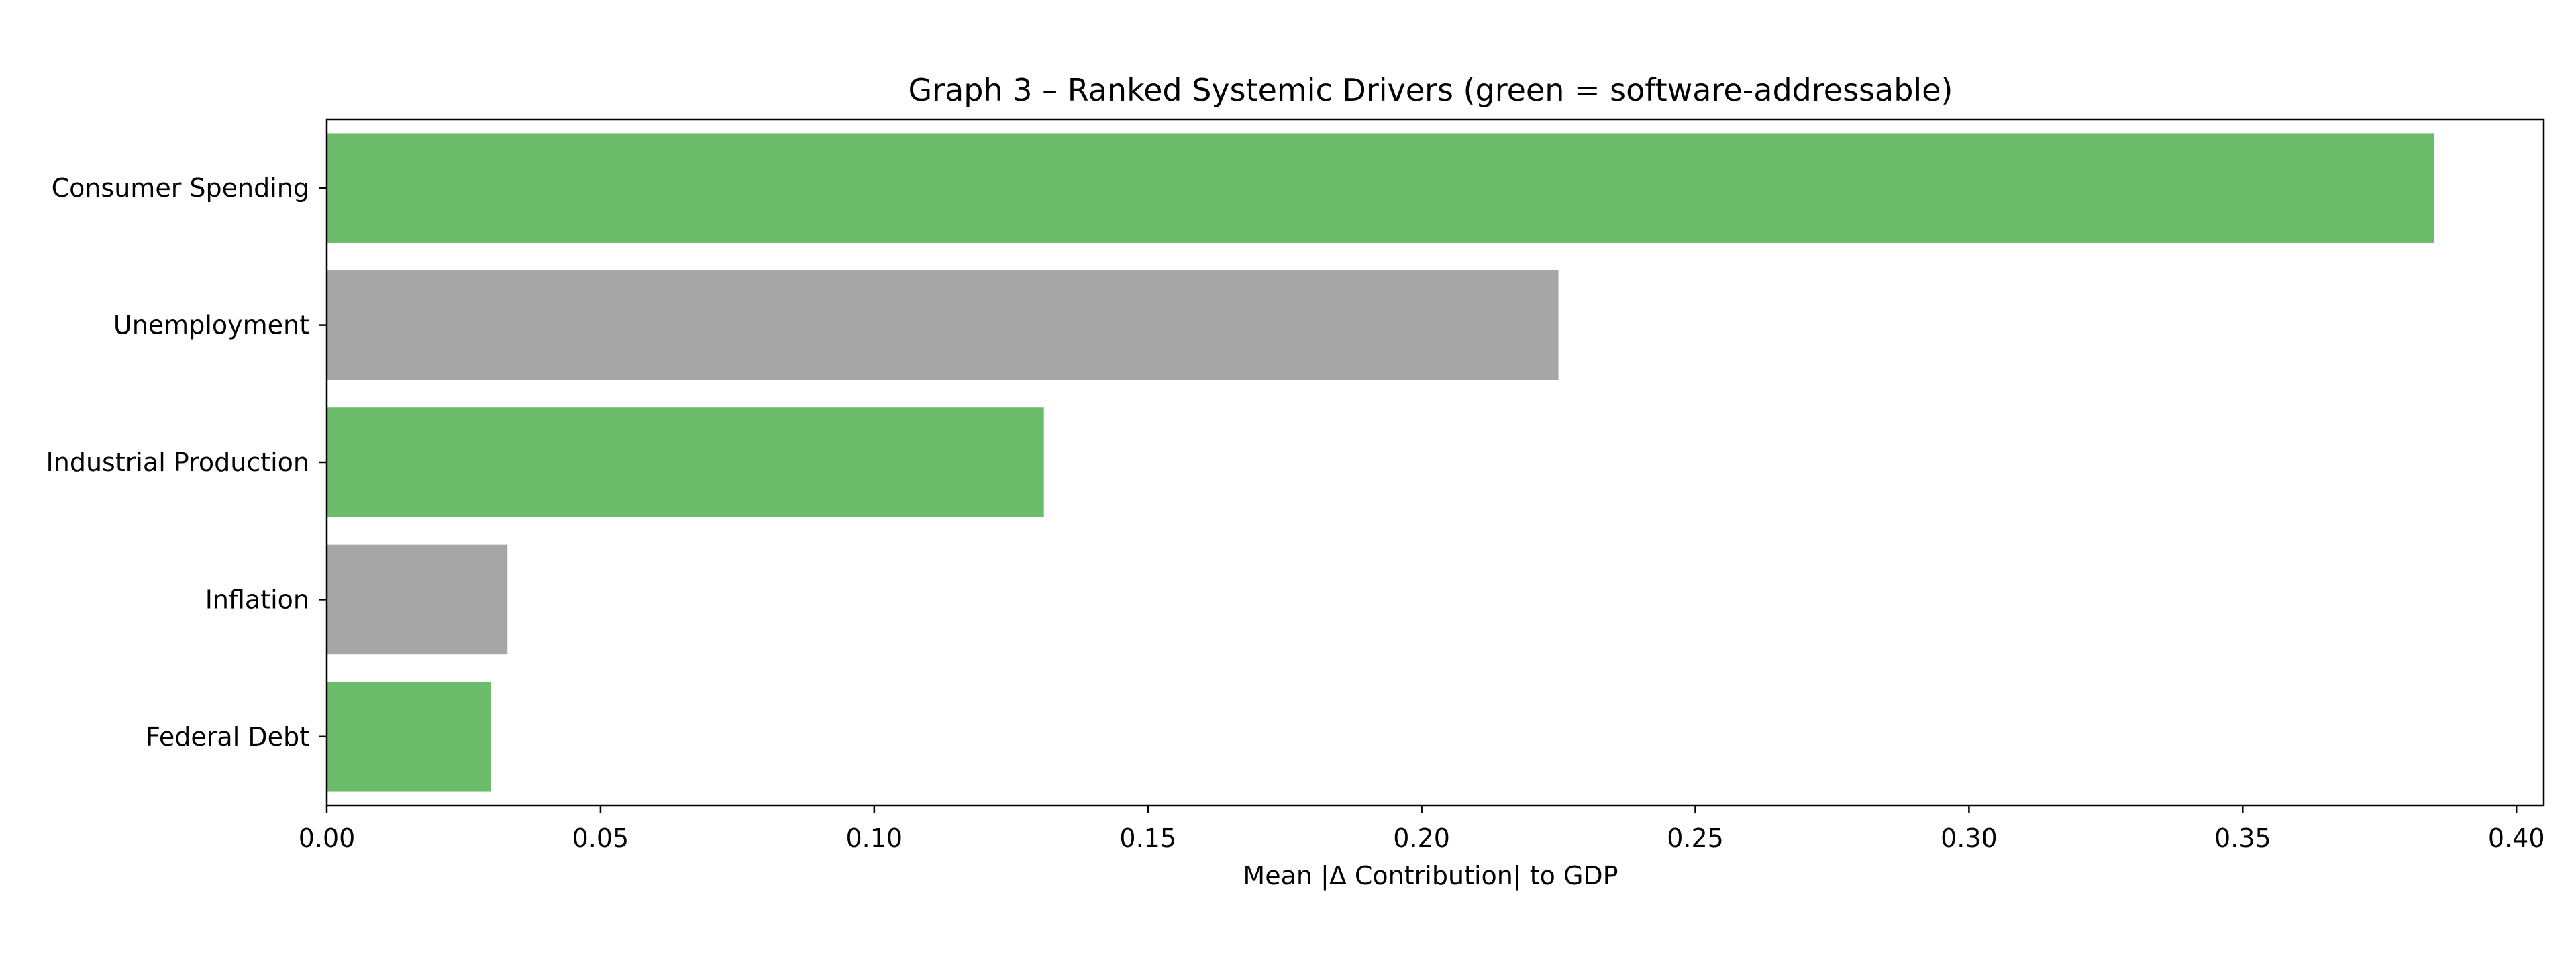 The height and width of the screenshot is (969, 2576). Describe the element at coordinates (1147, 838) in the screenshot. I see `x-tick-label: 0.15` at that location.